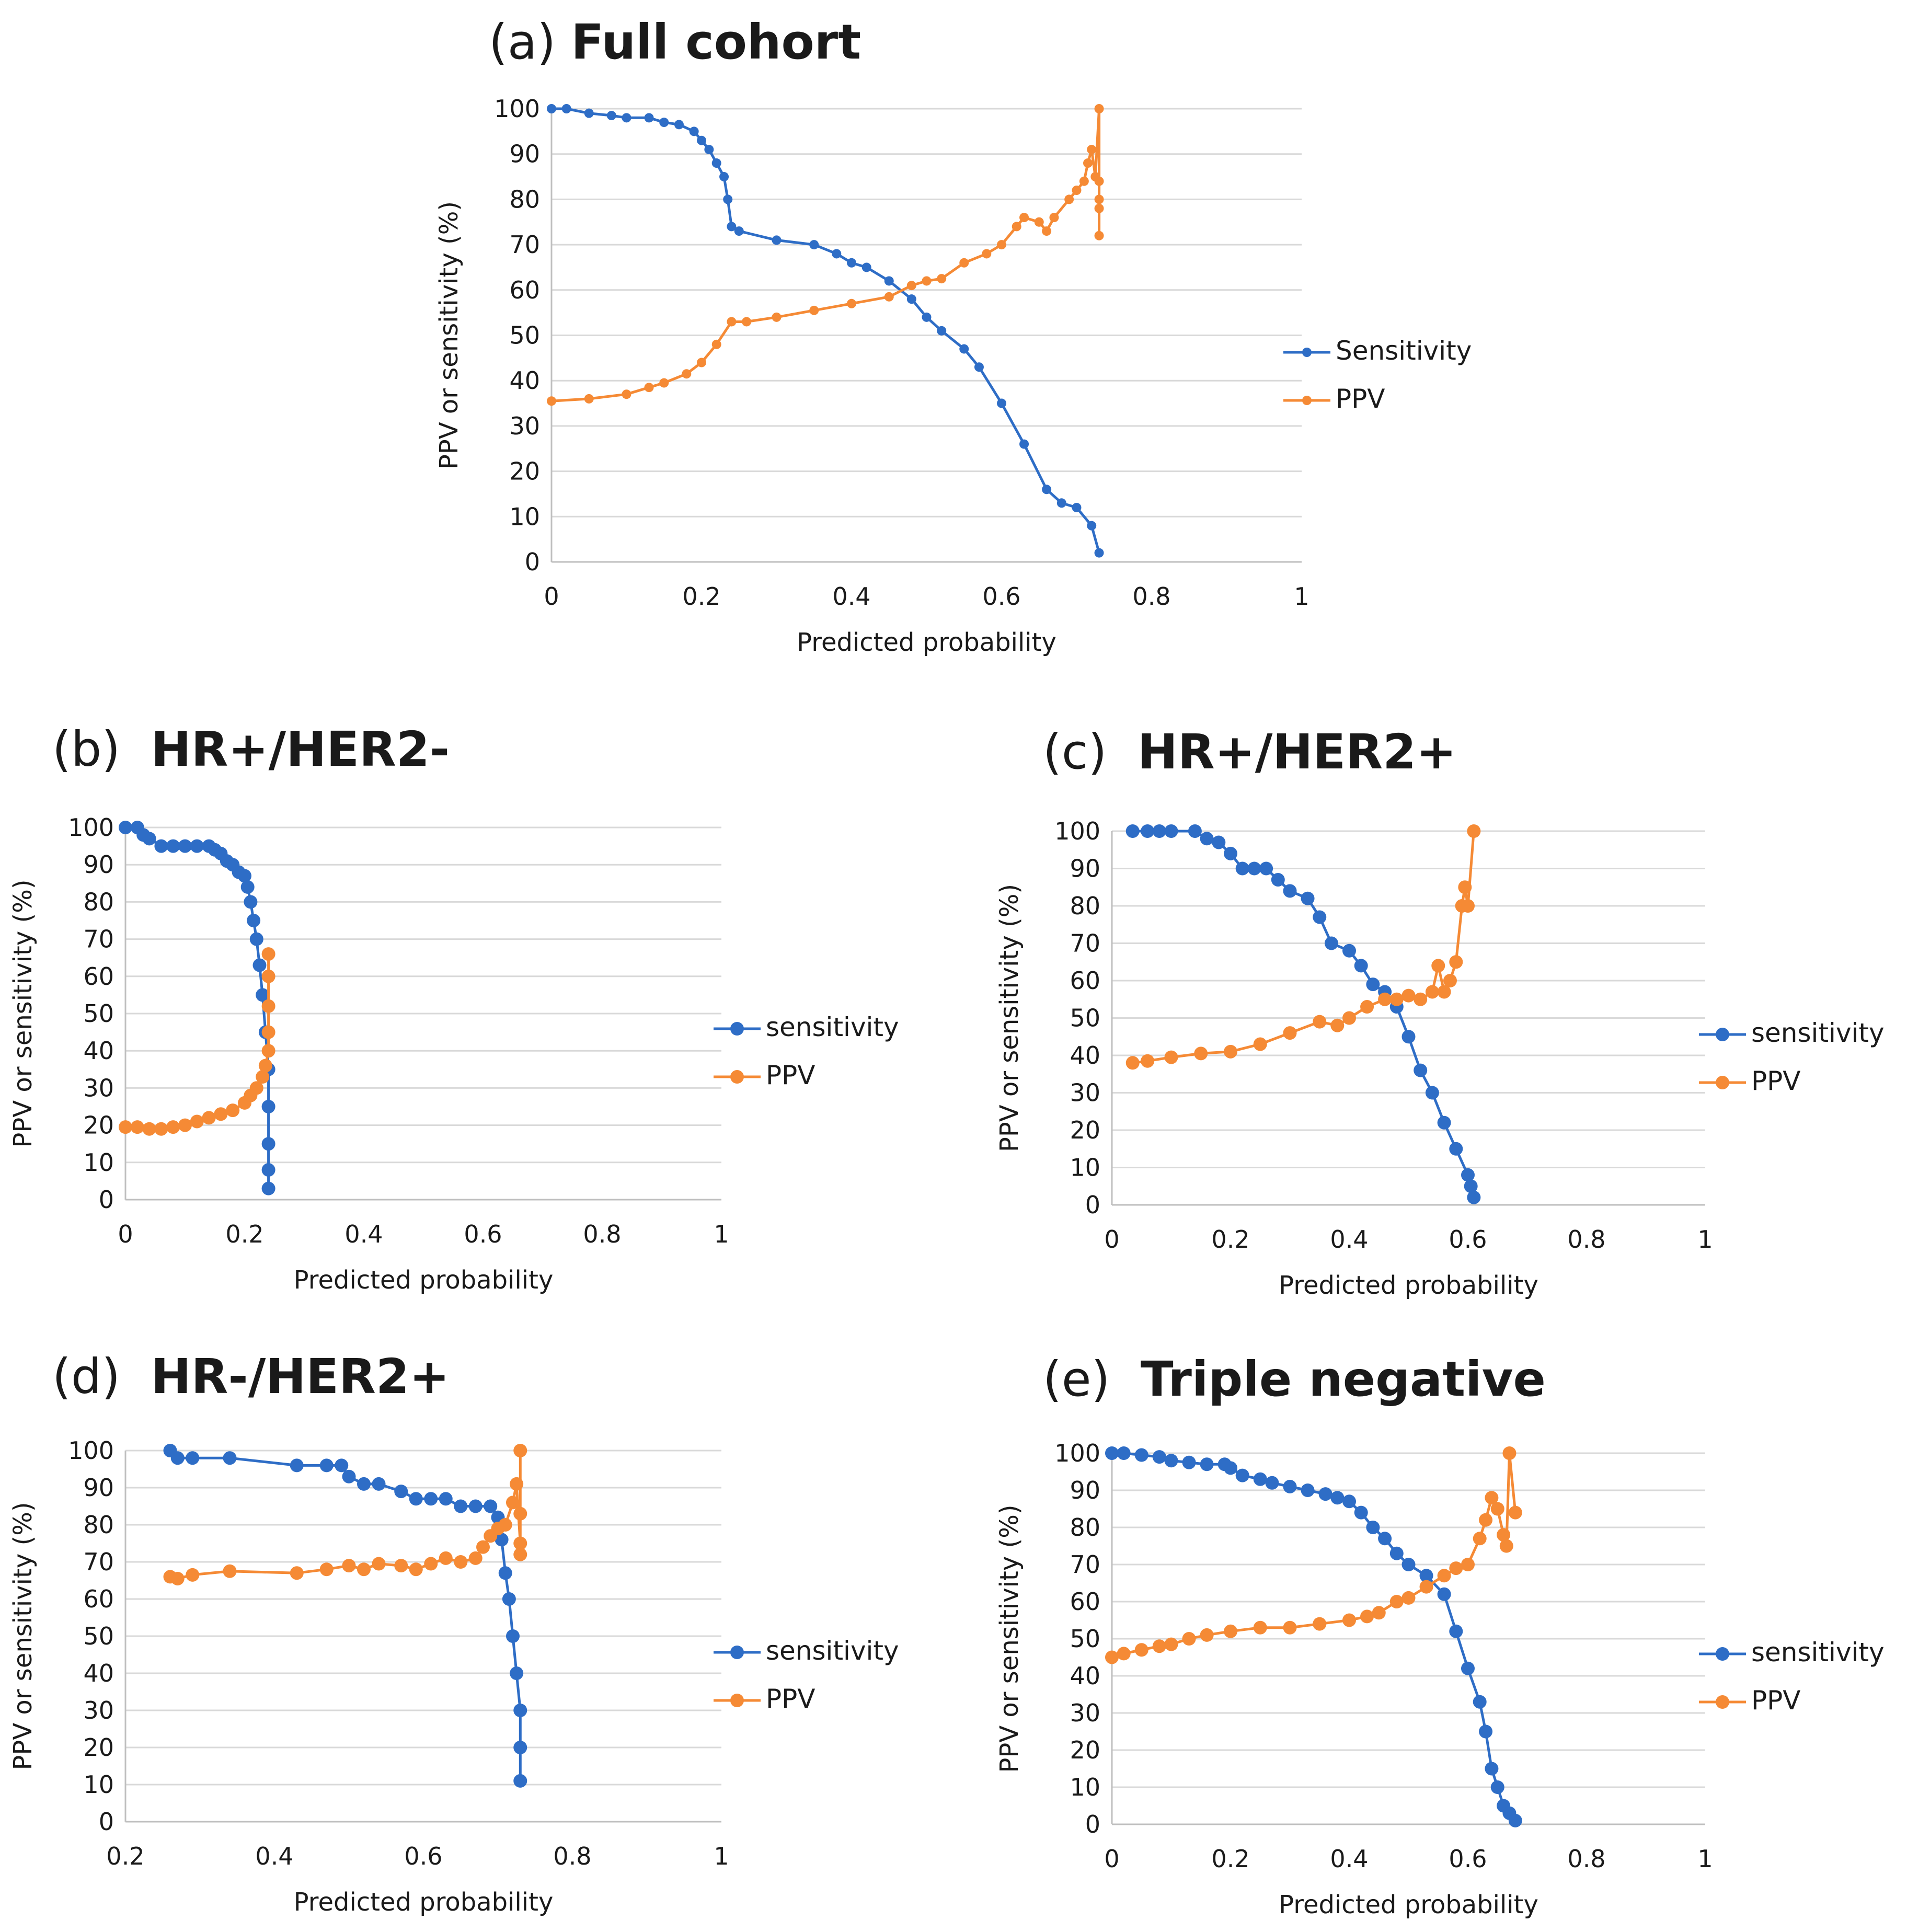  I want to click on x-tick-label: 1, so click(1302, 596).